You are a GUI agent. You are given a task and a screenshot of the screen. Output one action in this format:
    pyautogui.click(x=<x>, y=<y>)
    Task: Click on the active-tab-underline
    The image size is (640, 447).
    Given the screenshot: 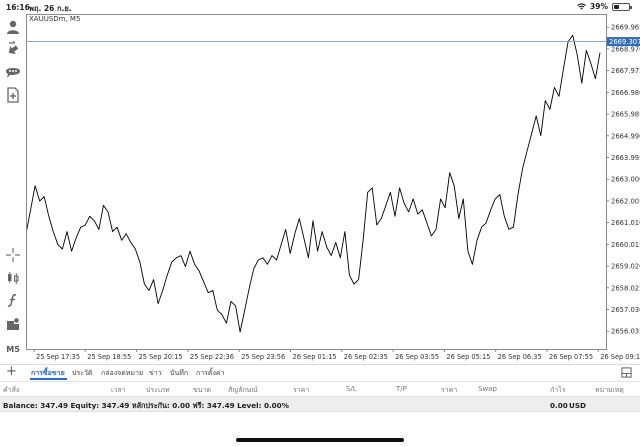 What is the action you would take?
    pyautogui.click(x=48, y=379)
    